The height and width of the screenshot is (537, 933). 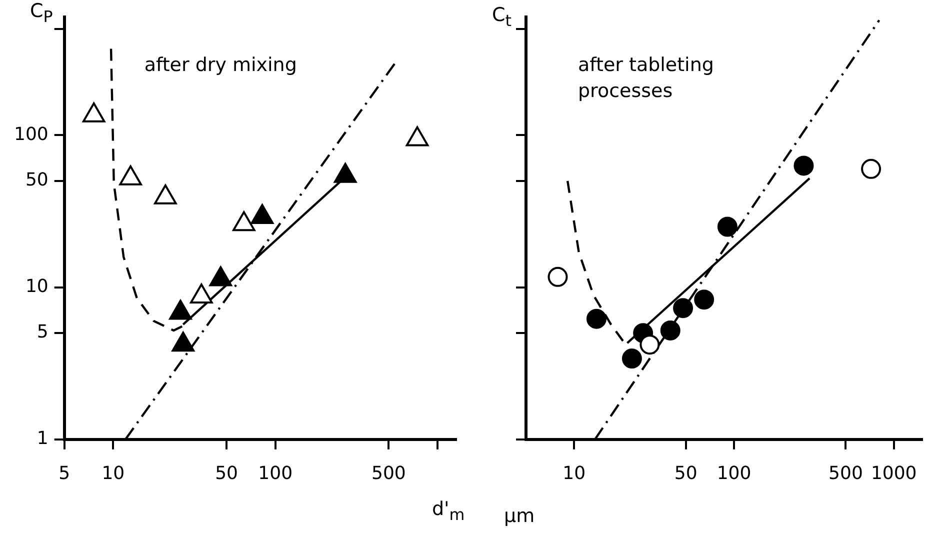 What do you see at coordinates (448, 511) in the screenshot?
I see `x-axis-title: d'$_{m}$` at bounding box center [448, 511].